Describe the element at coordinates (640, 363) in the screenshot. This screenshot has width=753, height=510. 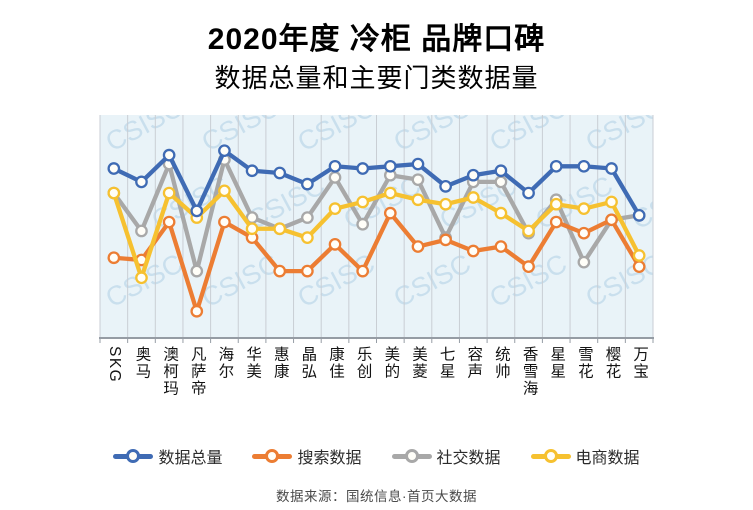
I see `x-axis-label: 万宝` at that location.